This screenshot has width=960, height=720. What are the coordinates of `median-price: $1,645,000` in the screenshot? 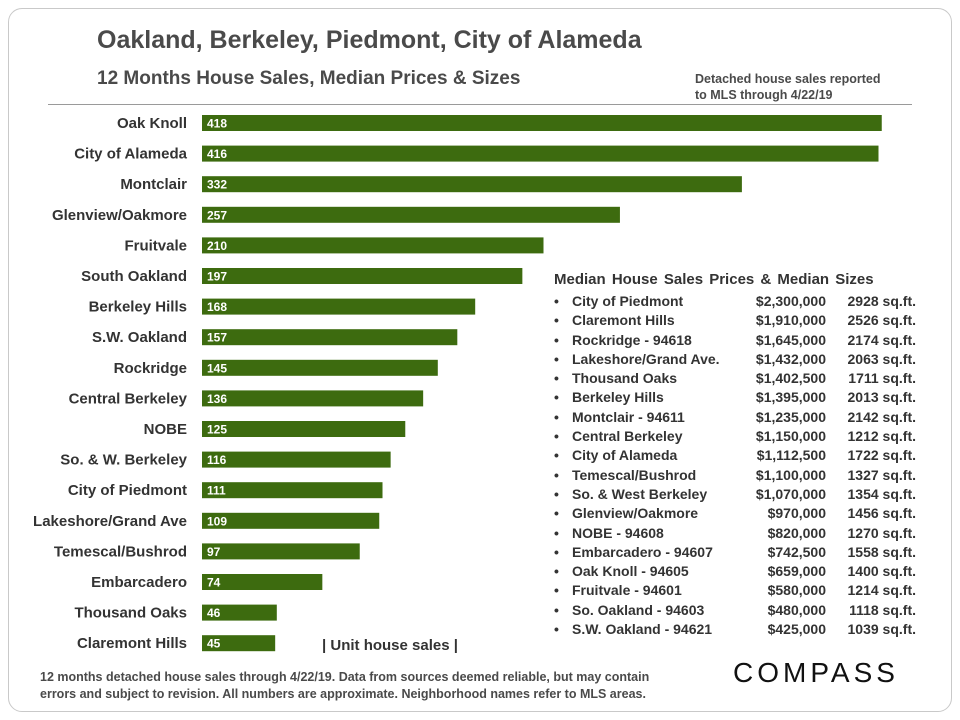 It's located at (790, 339).